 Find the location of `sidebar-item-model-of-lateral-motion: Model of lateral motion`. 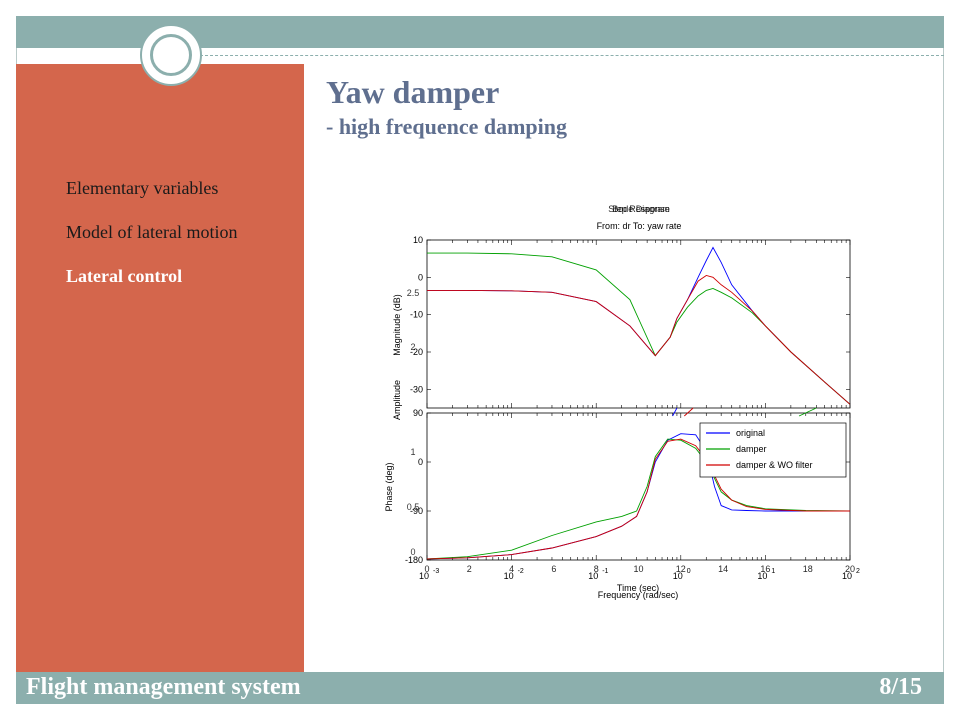

sidebar-item-model-of-lateral-motion: Model of lateral motion is located at coordinates (152, 232).